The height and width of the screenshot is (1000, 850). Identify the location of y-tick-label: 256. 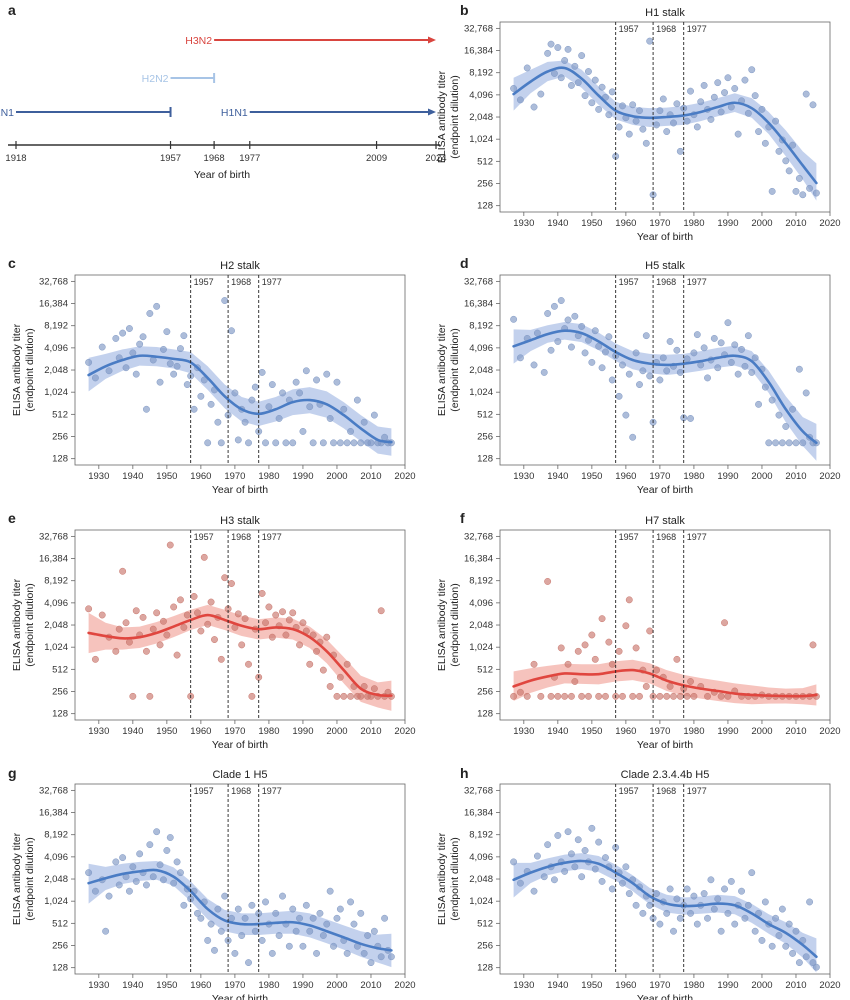
(485, 437).